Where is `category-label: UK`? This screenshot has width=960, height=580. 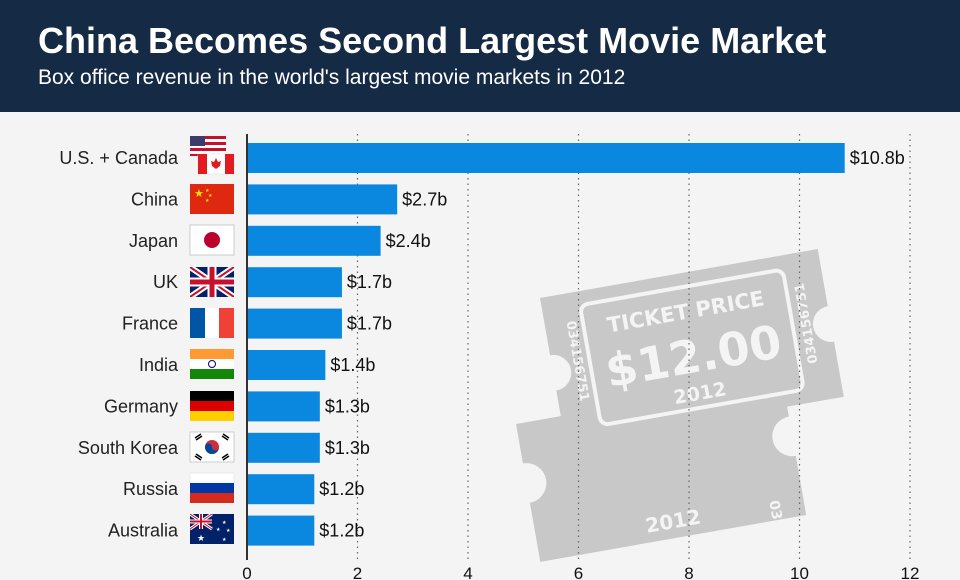
category-label: UK is located at coordinates (165, 282).